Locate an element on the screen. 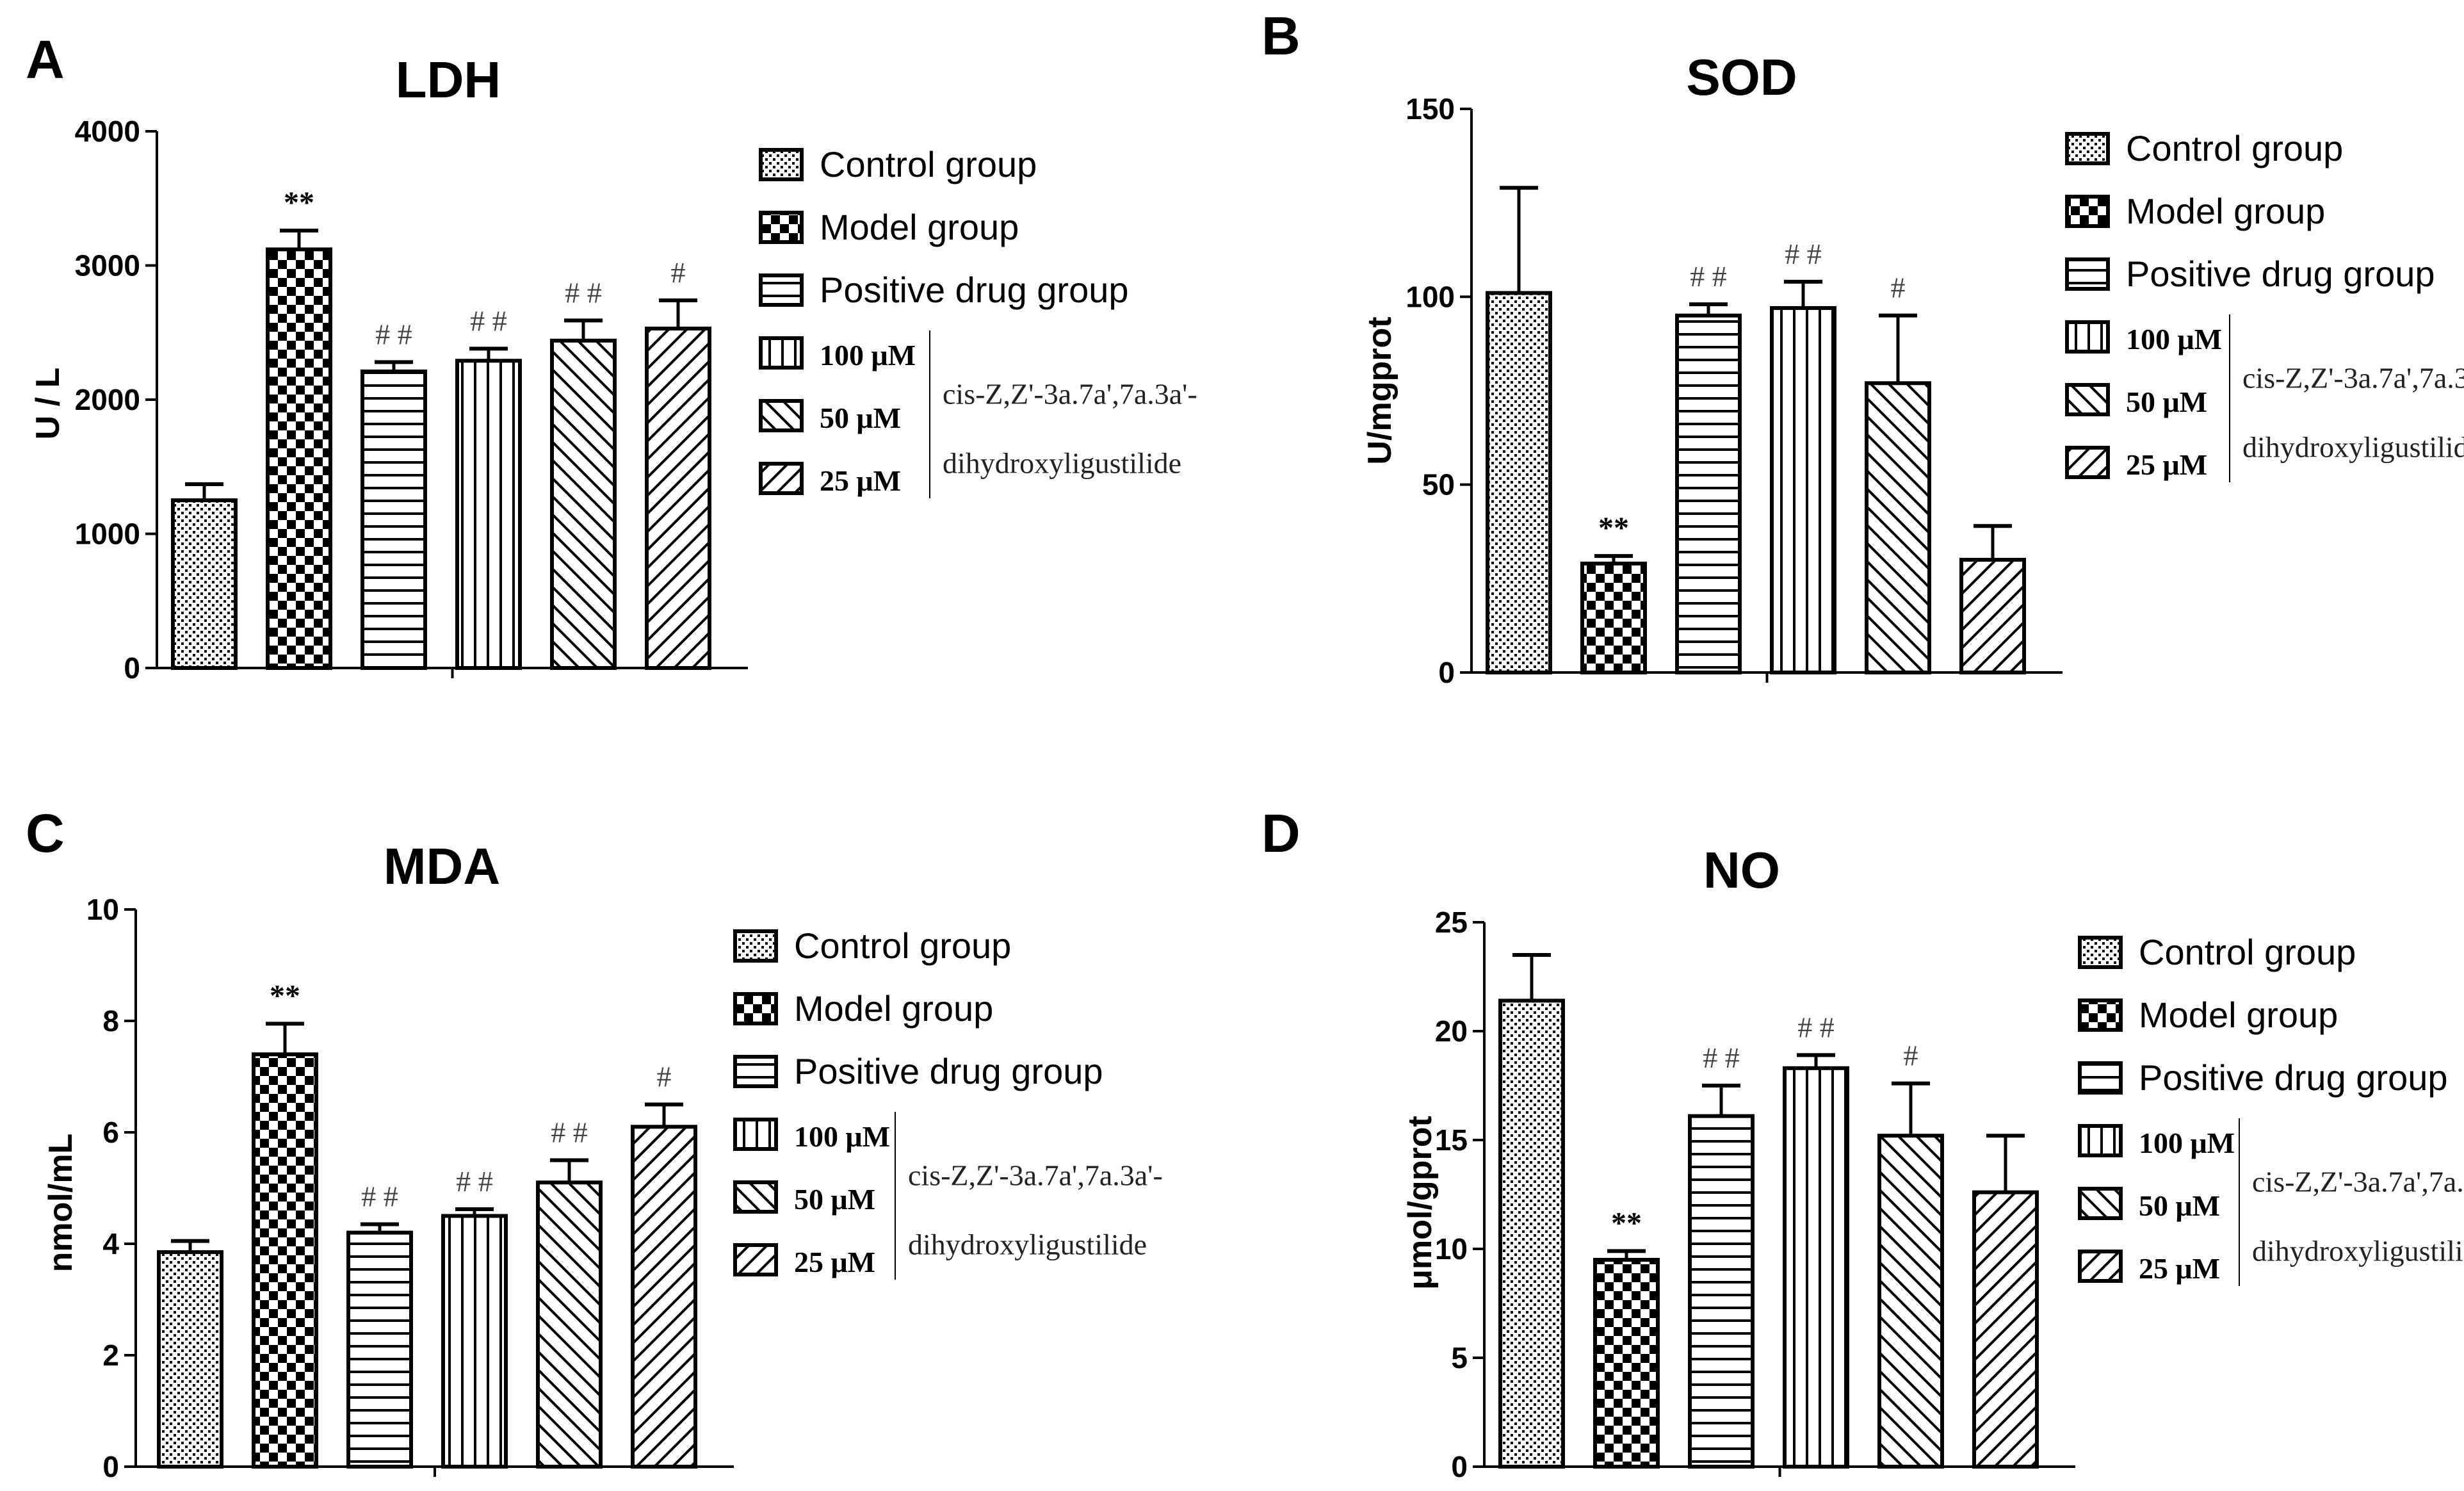 This screenshot has height=1491, width=2464. y-axis-label: μmol/gprot is located at coordinates (1421, 1203).